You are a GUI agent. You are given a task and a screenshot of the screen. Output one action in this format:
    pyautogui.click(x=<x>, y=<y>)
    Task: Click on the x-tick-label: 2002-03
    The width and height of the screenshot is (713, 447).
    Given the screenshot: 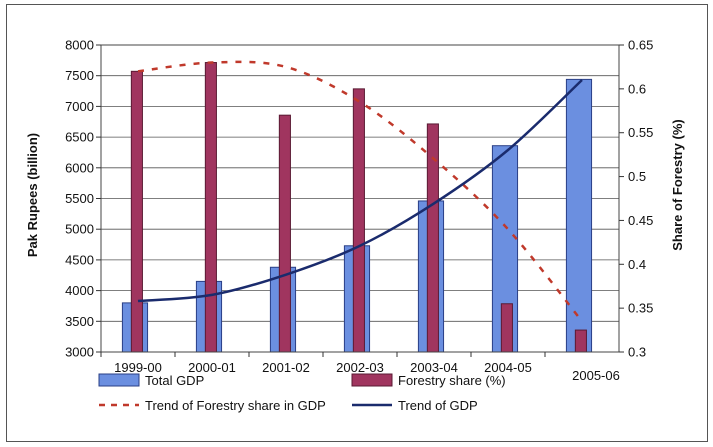 What is the action you would take?
    pyautogui.click(x=360, y=367)
    